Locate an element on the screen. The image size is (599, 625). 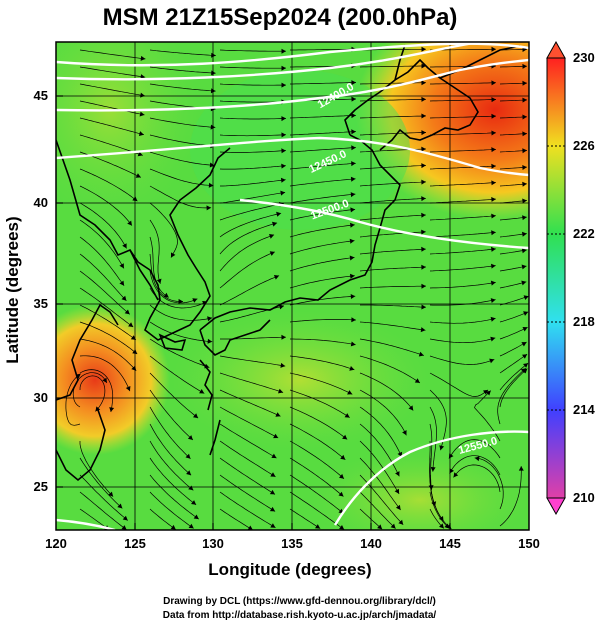
colorbar is located at coordinates (556, 278).